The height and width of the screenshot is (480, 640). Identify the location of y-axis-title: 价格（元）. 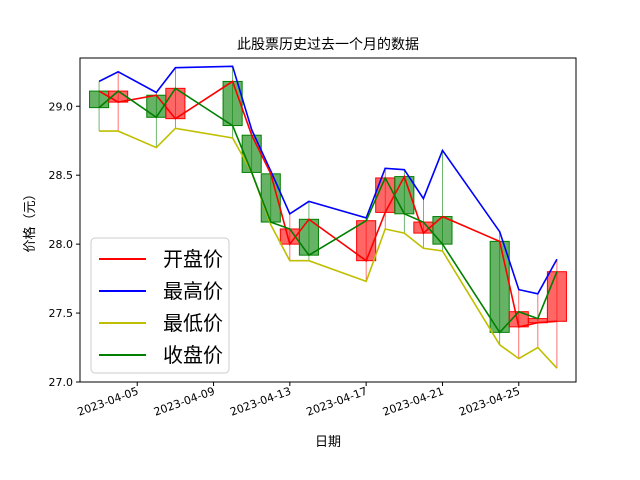
(30, 219).